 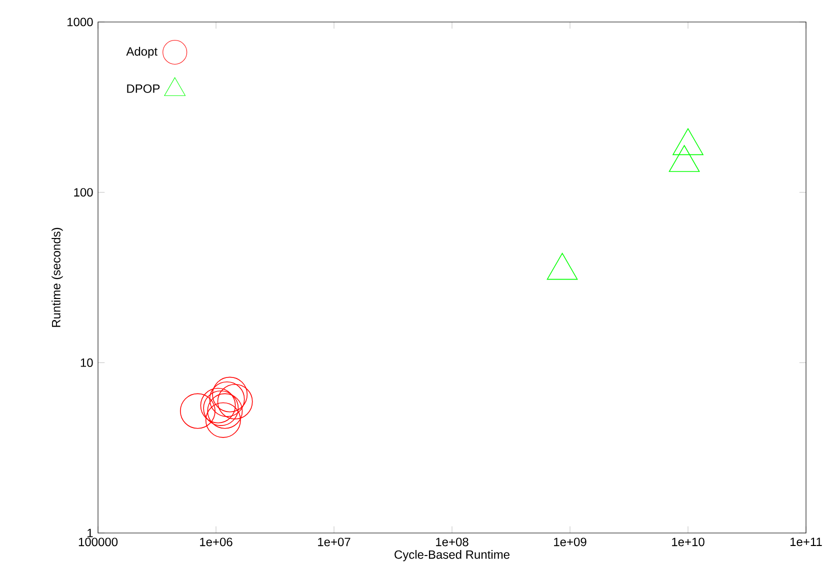 What do you see at coordinates (90, 533) in the screenshot?
I see `y-tick-label: 1` at bounding box center [90, 533].